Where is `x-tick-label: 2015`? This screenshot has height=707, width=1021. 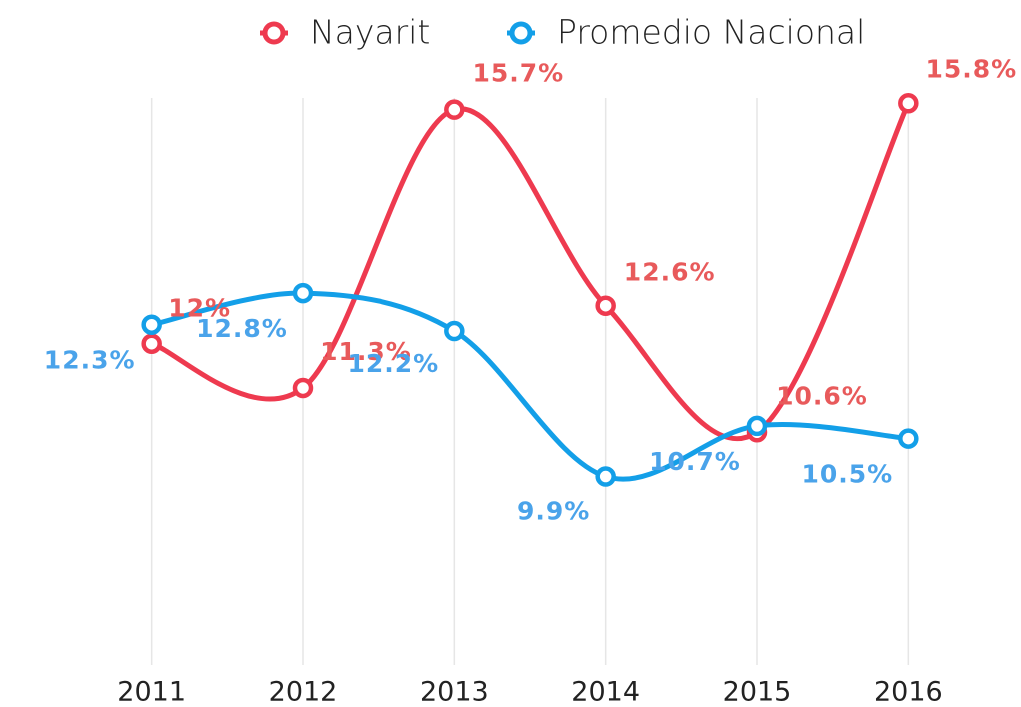 x-tick-label: 2015 is located at coordinates (757, 692).